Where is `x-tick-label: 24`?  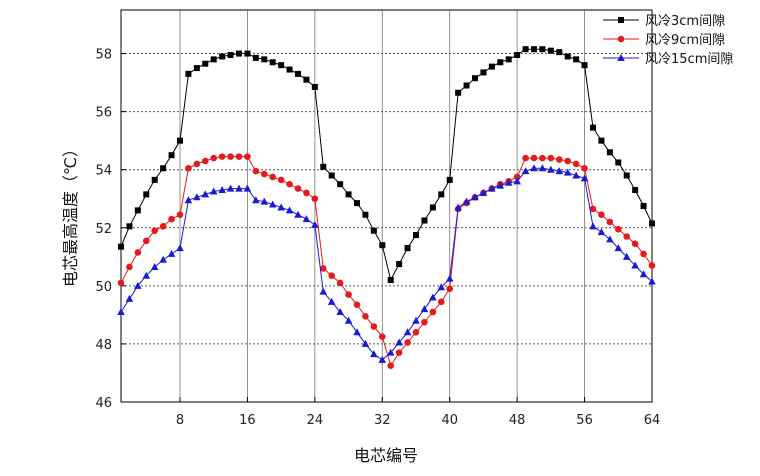
x-tick-label: 24 is located at coordinates (315, 420).